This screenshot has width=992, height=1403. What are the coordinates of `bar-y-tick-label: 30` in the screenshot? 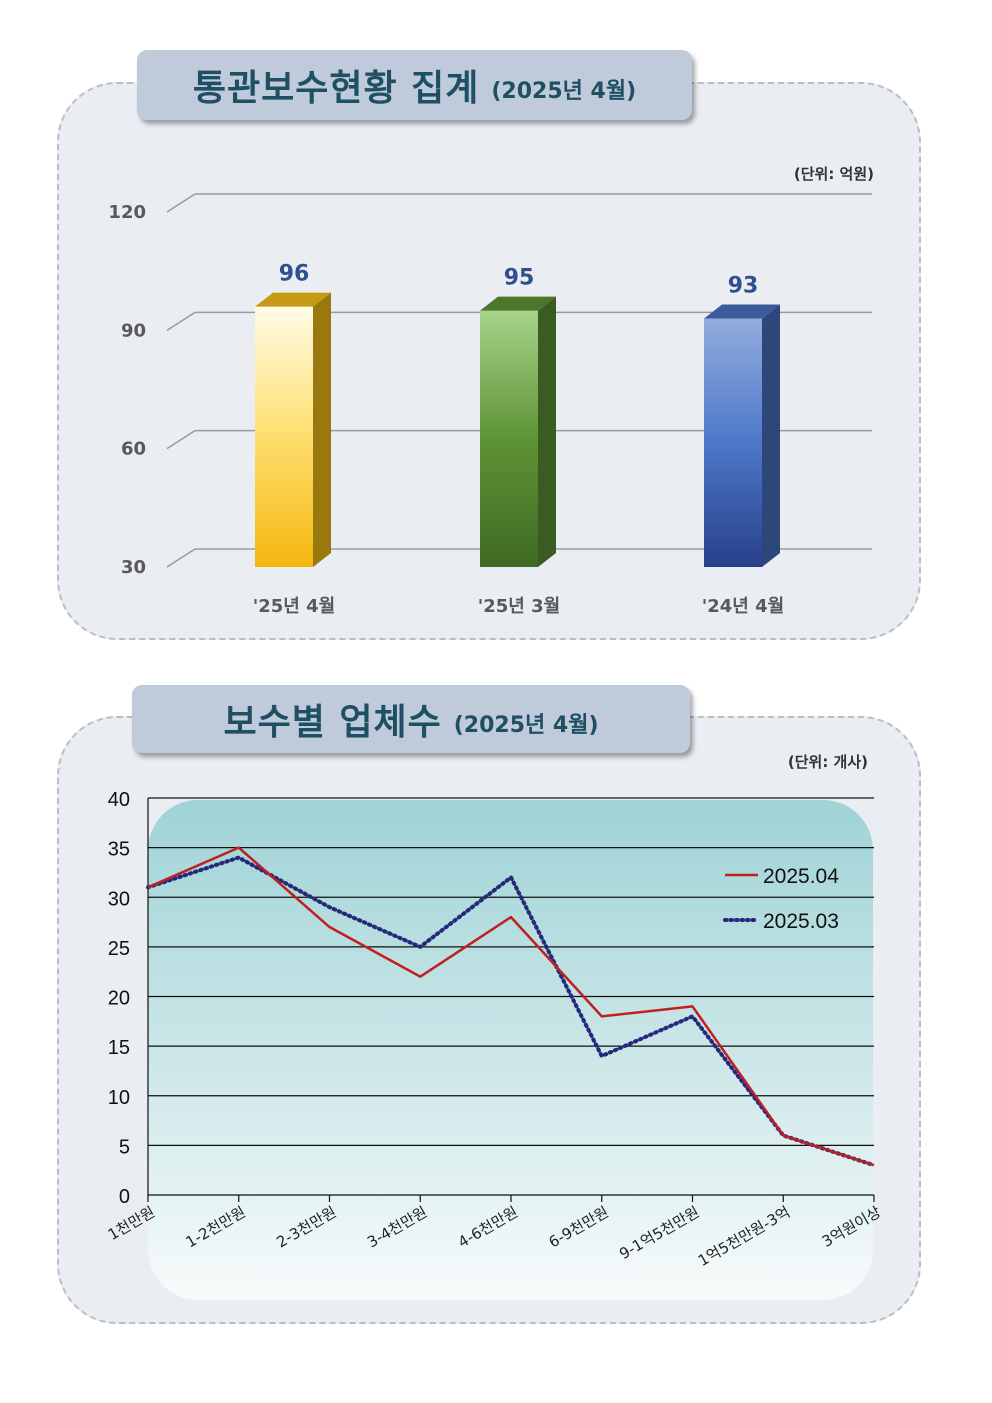 It's located at (133, 567).